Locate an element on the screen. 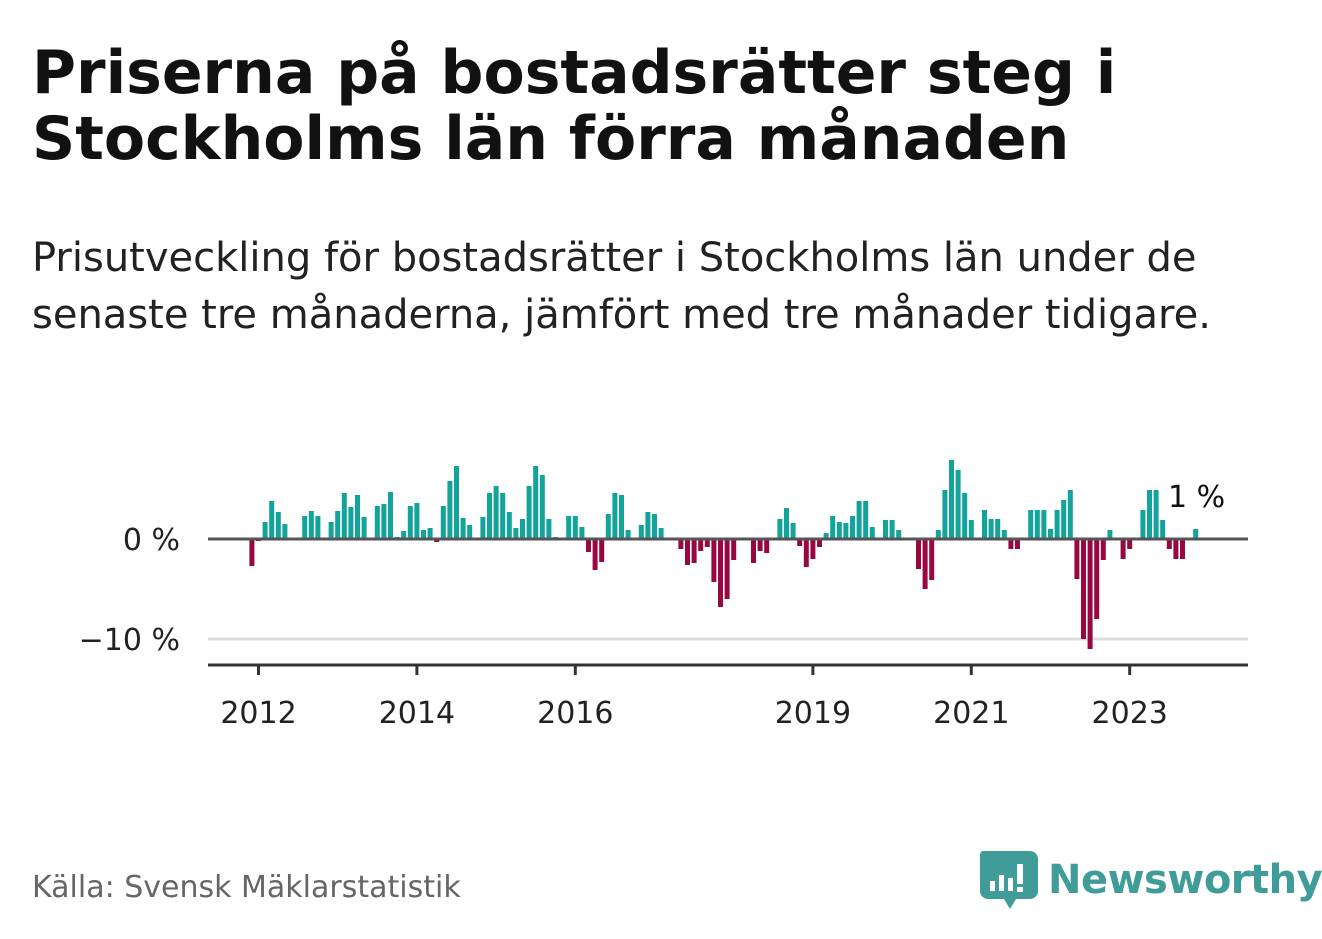  y-tick-label-0: 0 % is located at coordinates (151, 540).